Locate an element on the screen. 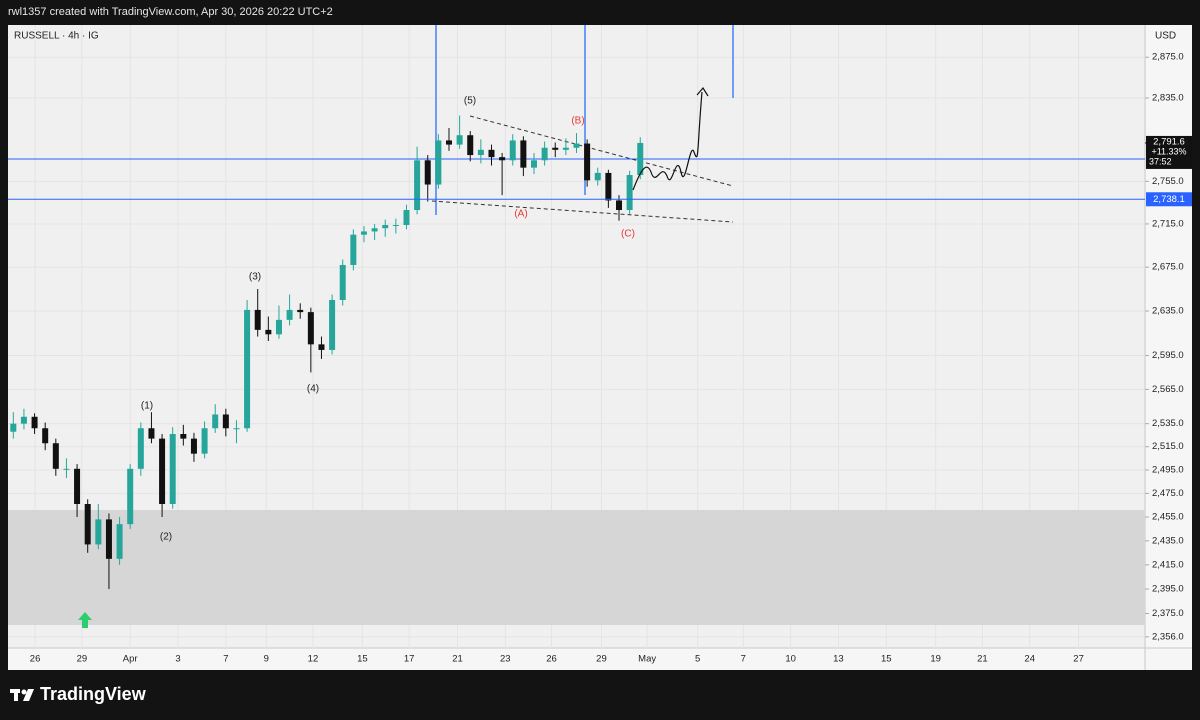 This screenshot has height=720, width=1200. price-axis is located at coordinates (1168, 347).